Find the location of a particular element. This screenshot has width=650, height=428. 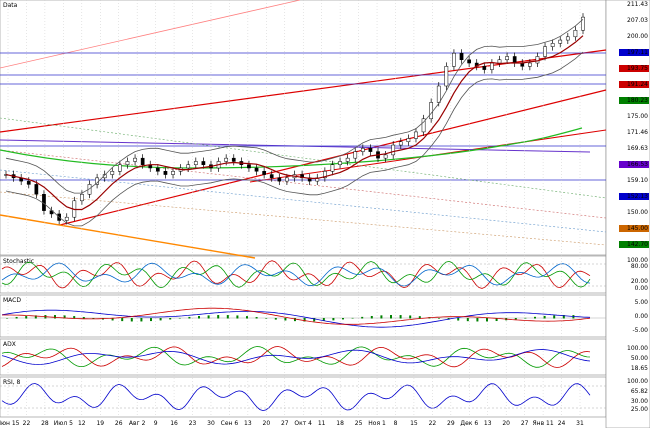

x-tick-label: Ноя 1 is located at coordinates (377, 423).